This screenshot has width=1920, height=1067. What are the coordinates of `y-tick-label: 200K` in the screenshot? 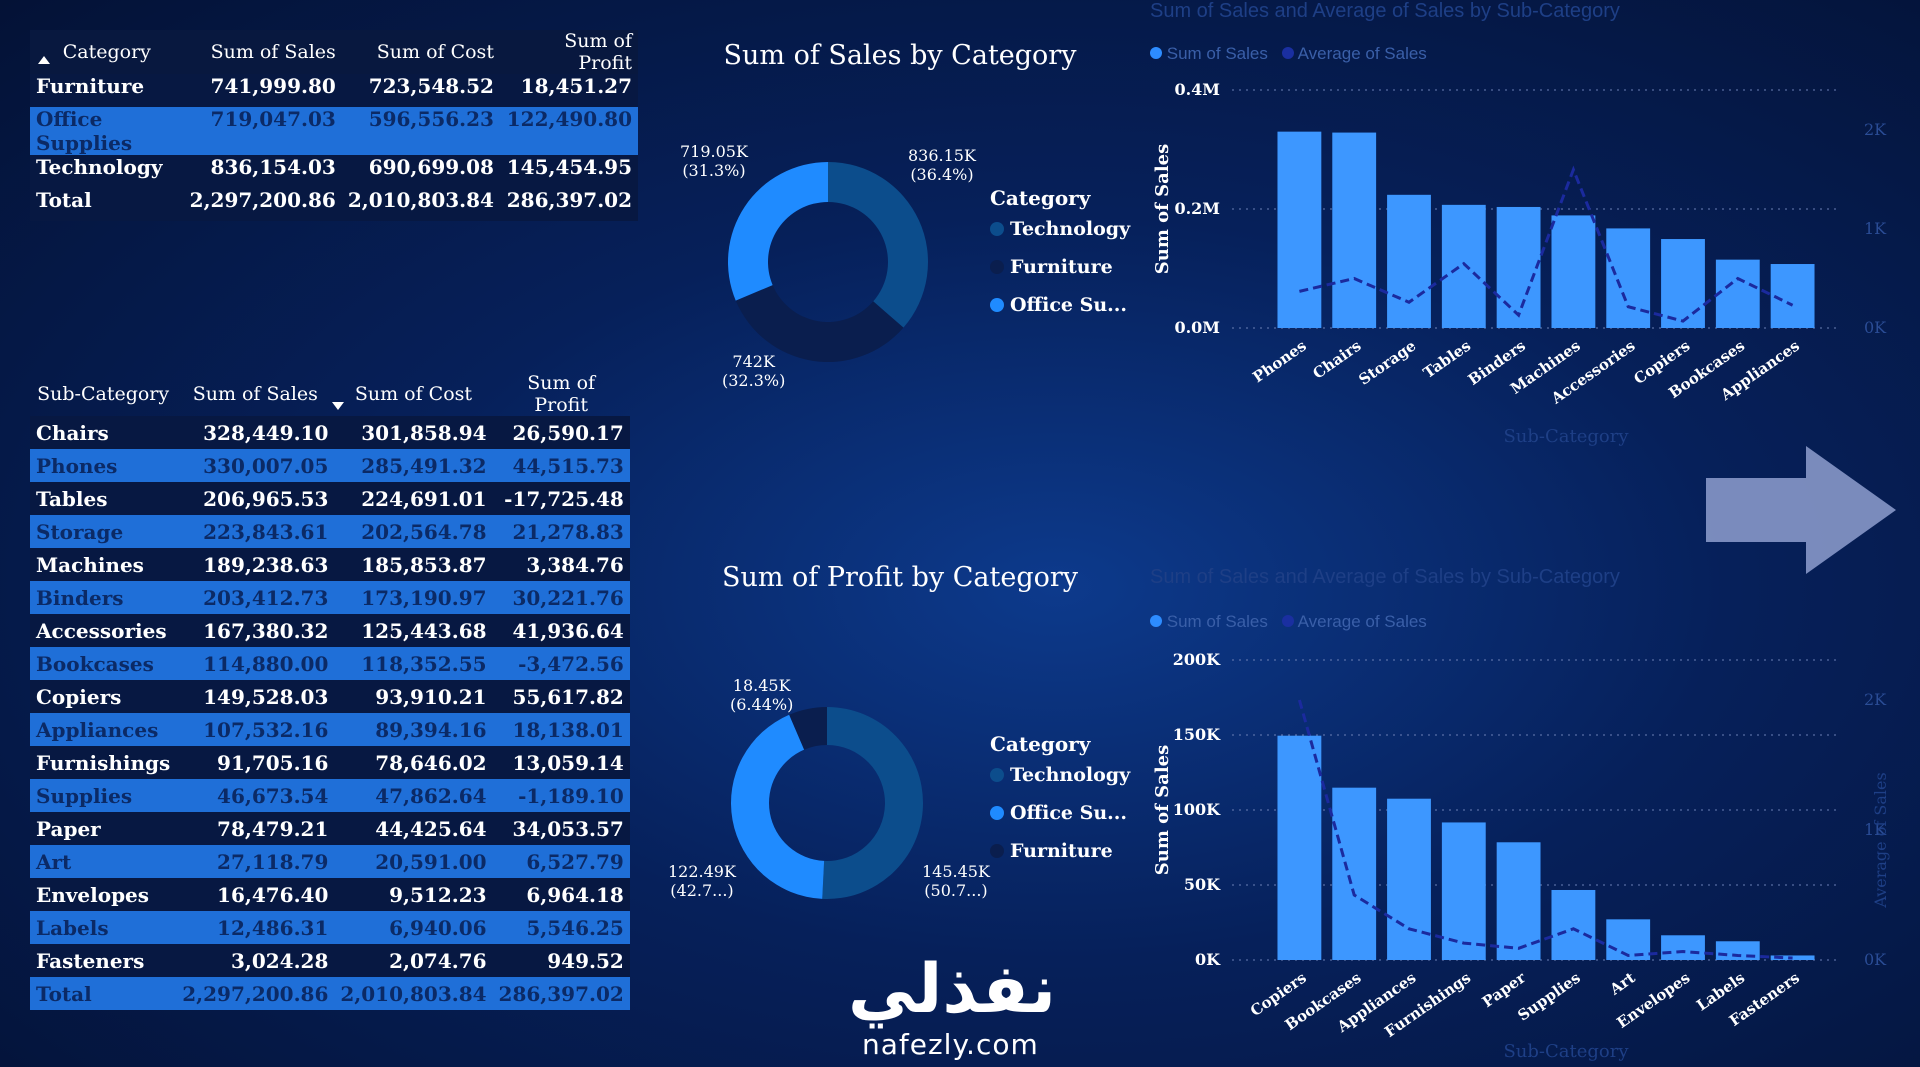 It's located at (1197, 659).